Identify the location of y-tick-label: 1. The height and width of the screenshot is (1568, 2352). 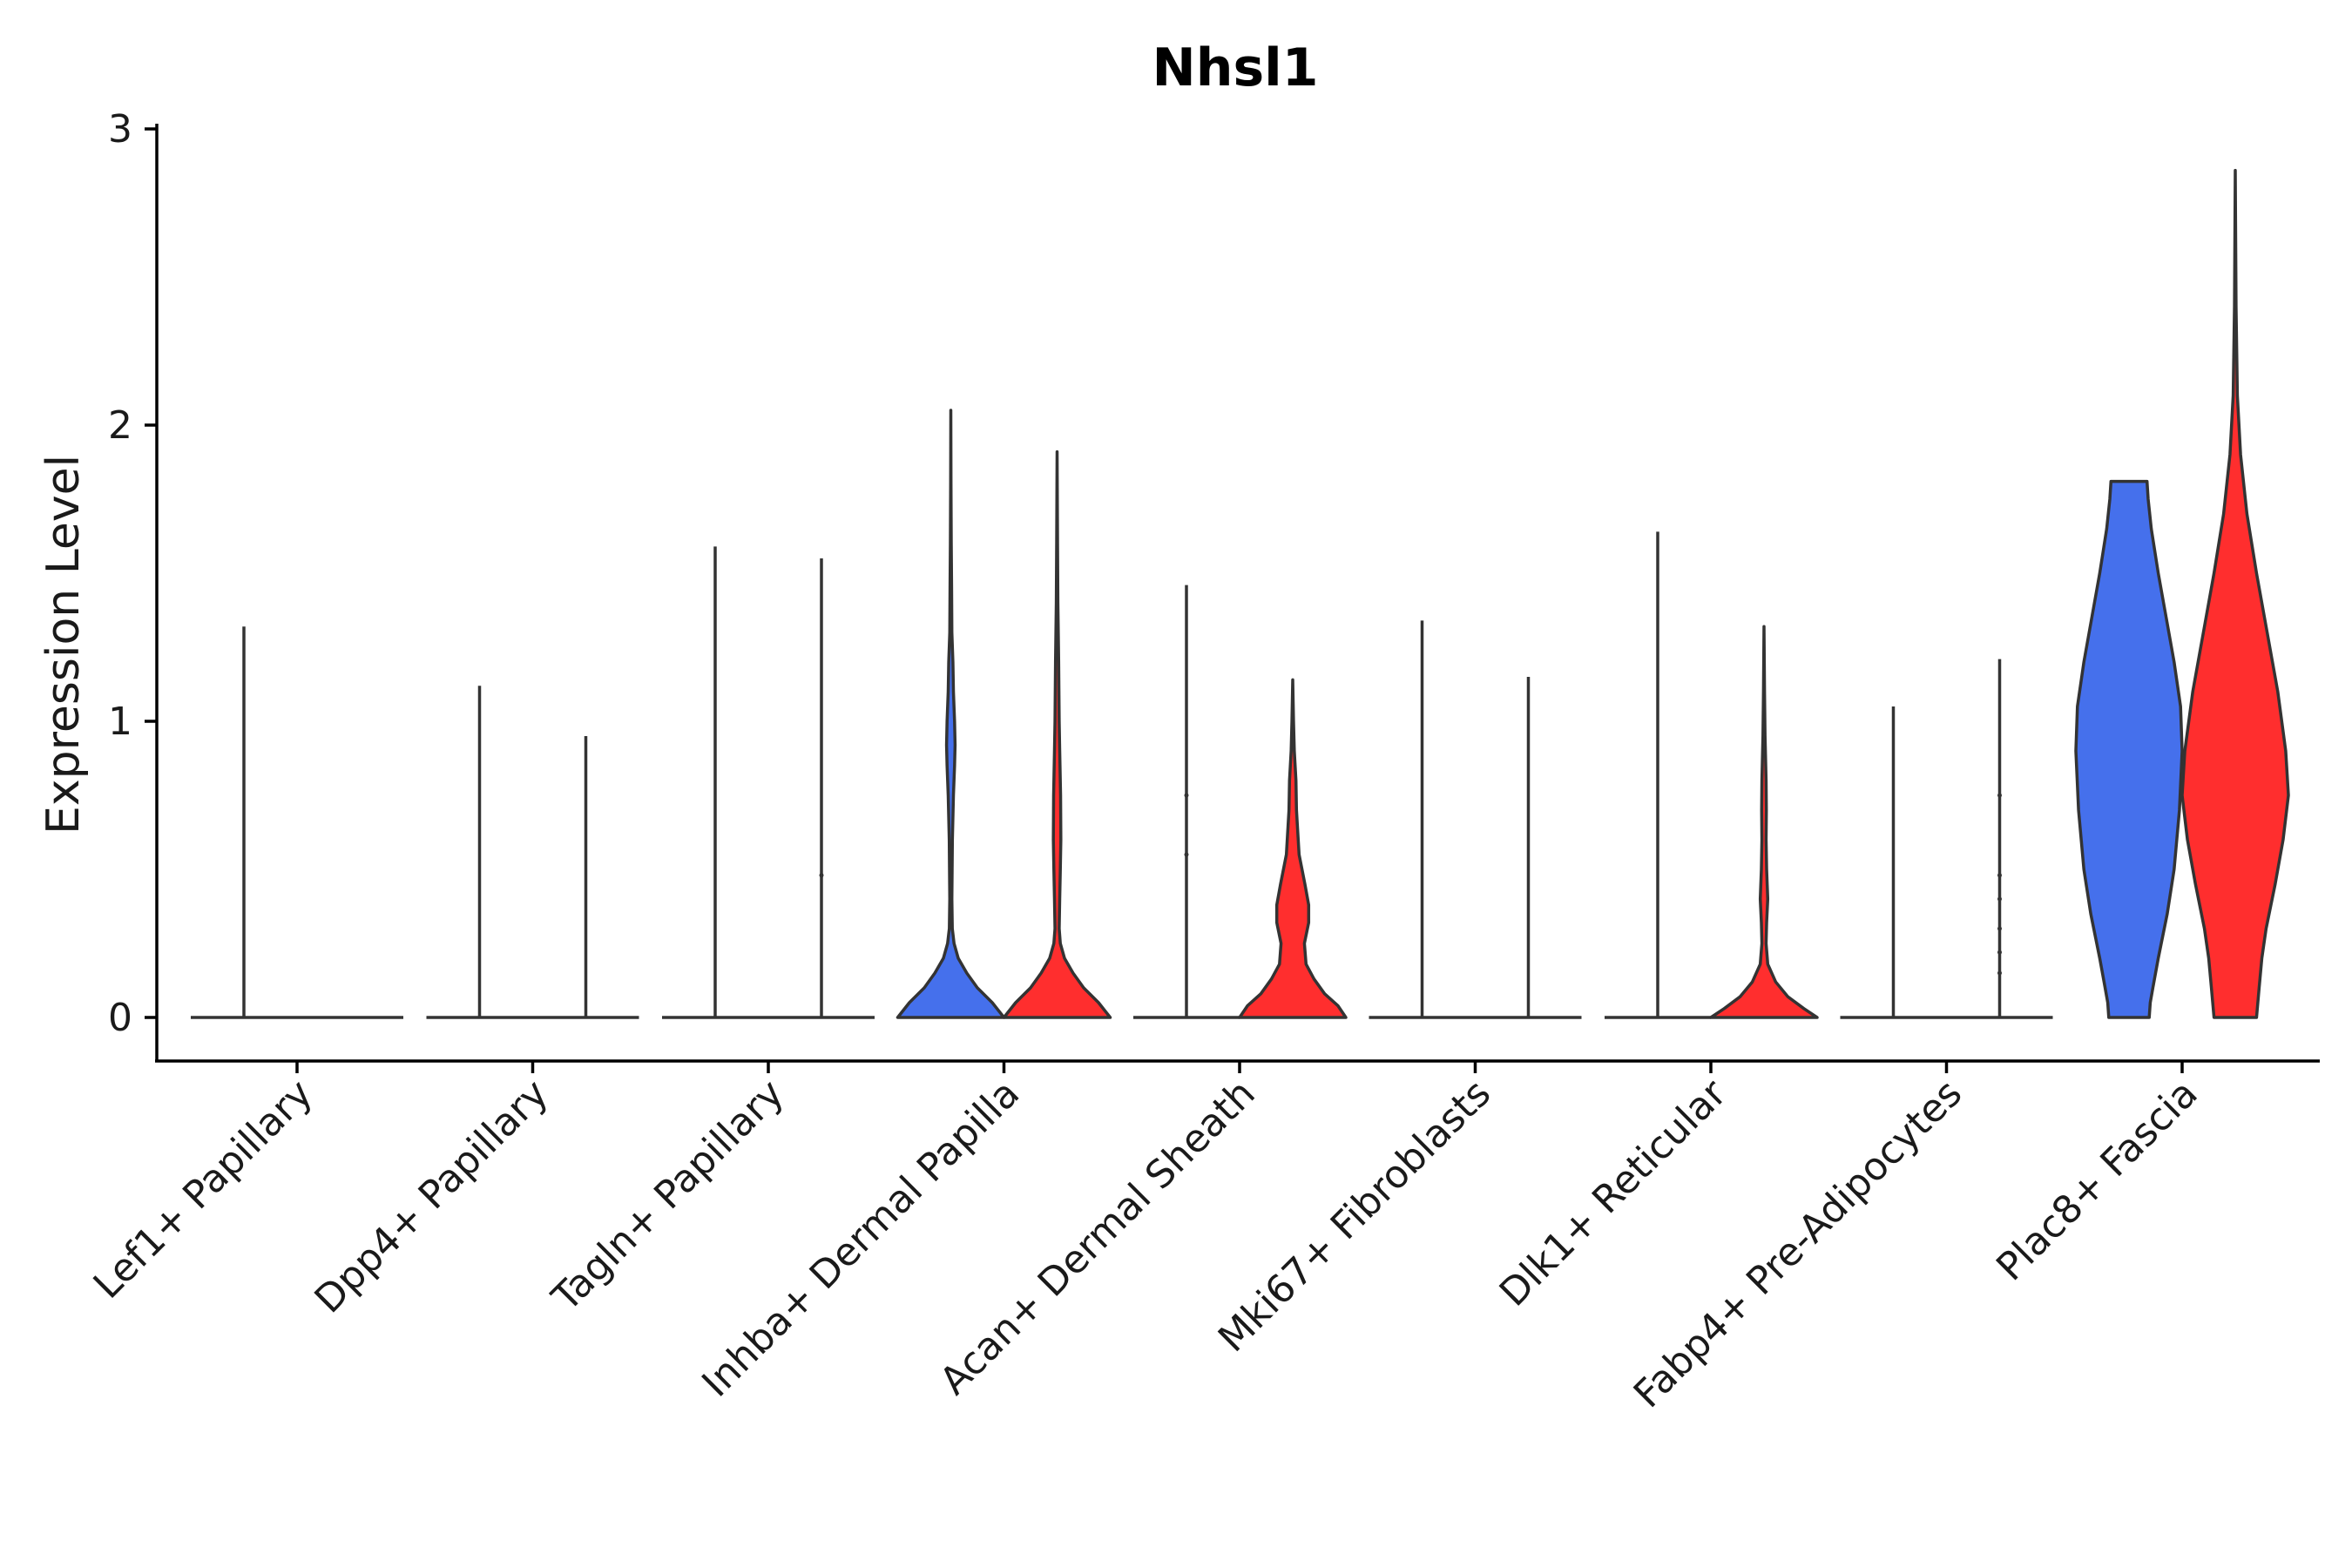
(120, 722).